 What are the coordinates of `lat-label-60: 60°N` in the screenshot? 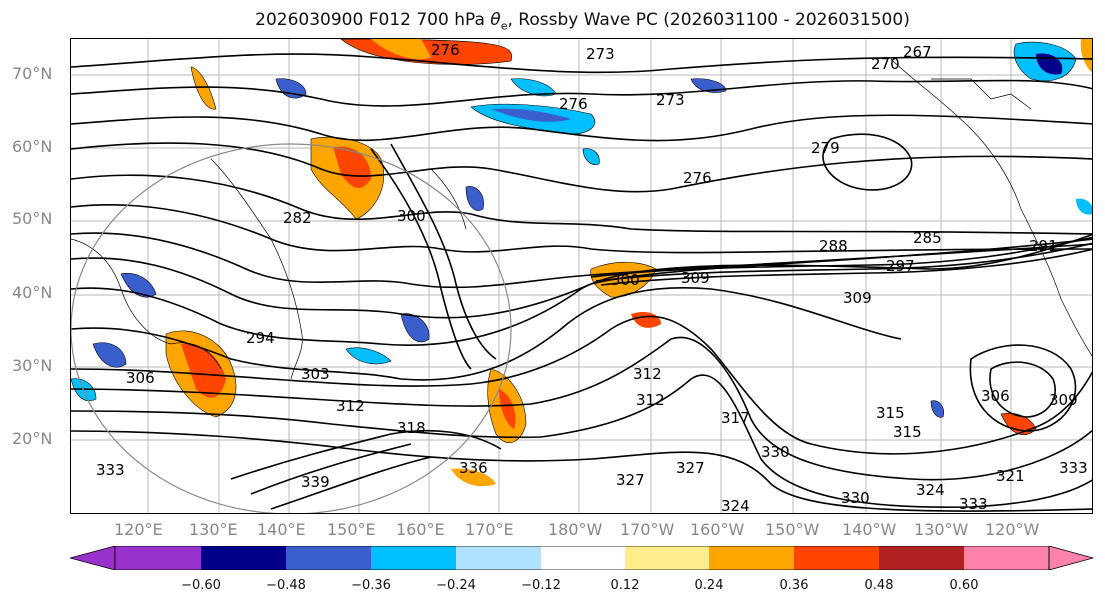 It's located at (32, 146).